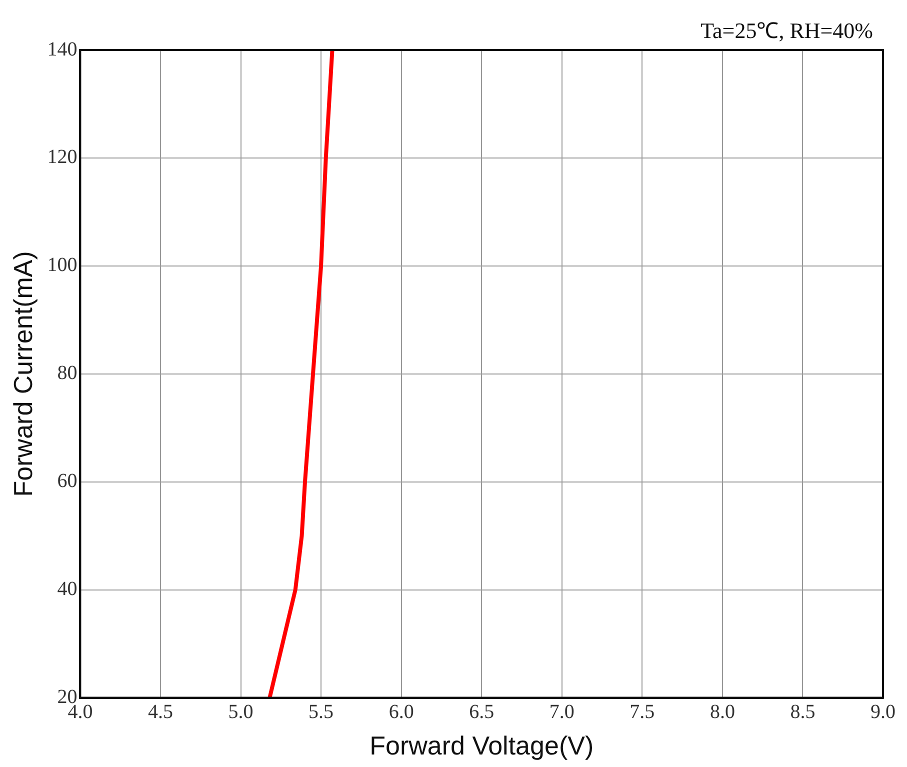  What do you see at coordinates (62, 265) in the screenshot?
I see `y-tick-label: 100` at bounding box center [62, 265].